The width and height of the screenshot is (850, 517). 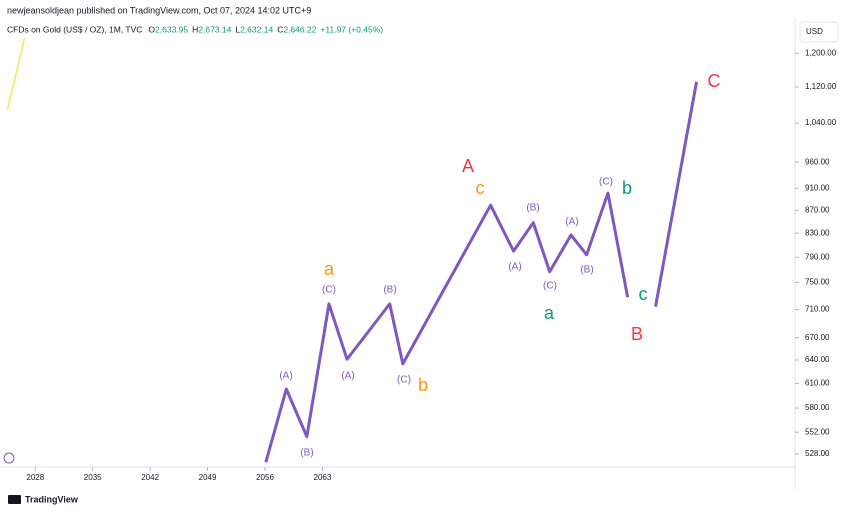 What do you see at coordinates (817, 232) in the screenshot?
I see `y-tick-label: 830.00` at bounding box center [817, 232].